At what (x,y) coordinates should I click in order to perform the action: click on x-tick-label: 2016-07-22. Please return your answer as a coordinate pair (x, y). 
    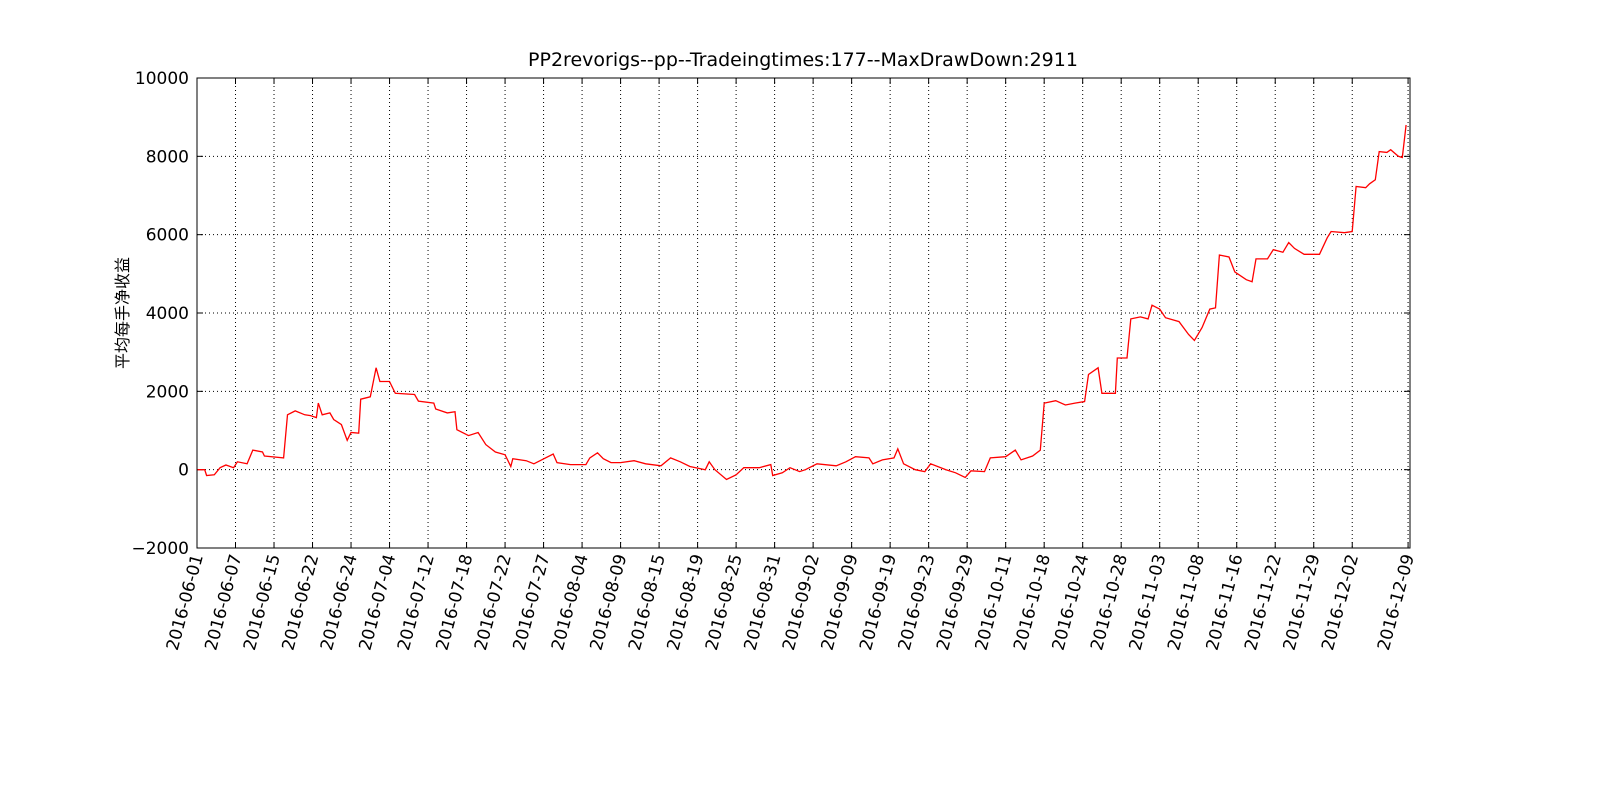
    Looking at the image, I should click on (493, 602).